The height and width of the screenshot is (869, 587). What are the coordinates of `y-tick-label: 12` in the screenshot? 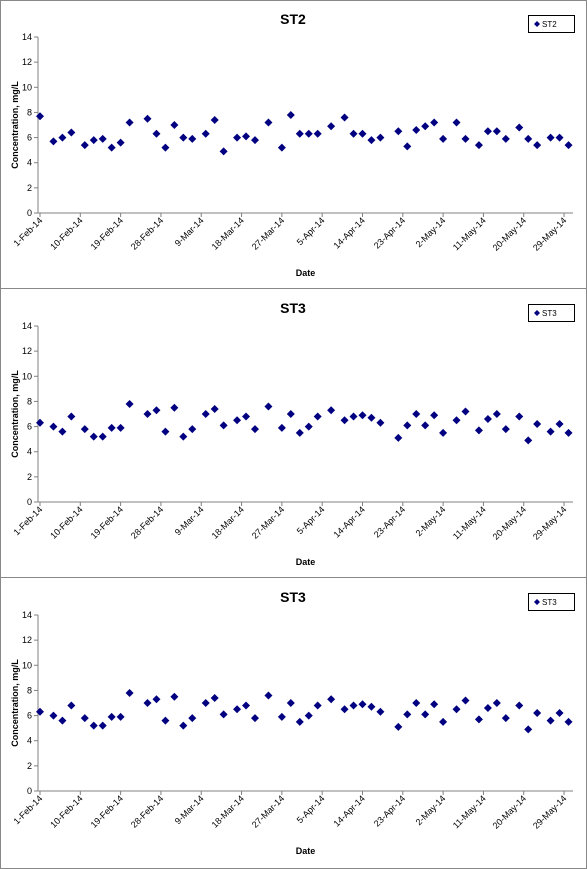 It's located at (27, 351).